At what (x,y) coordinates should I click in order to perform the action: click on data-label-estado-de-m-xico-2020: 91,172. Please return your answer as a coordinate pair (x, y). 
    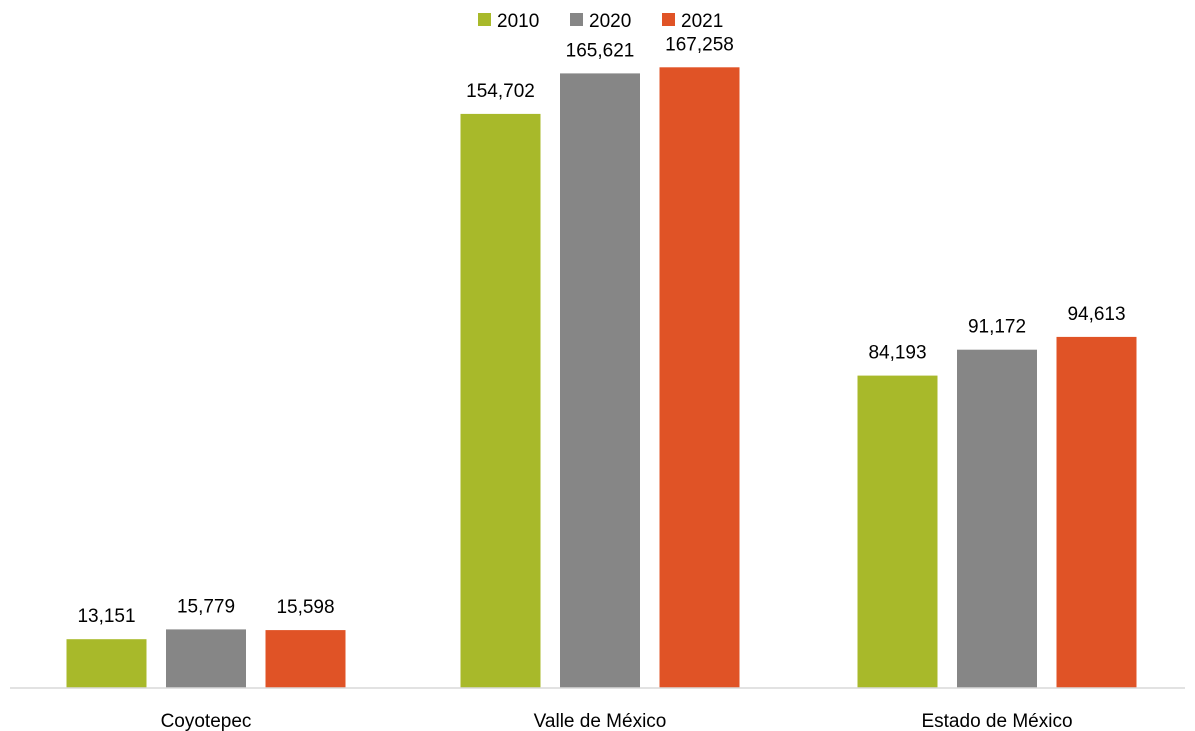
    Looking at the image, I should click on (997, 327).